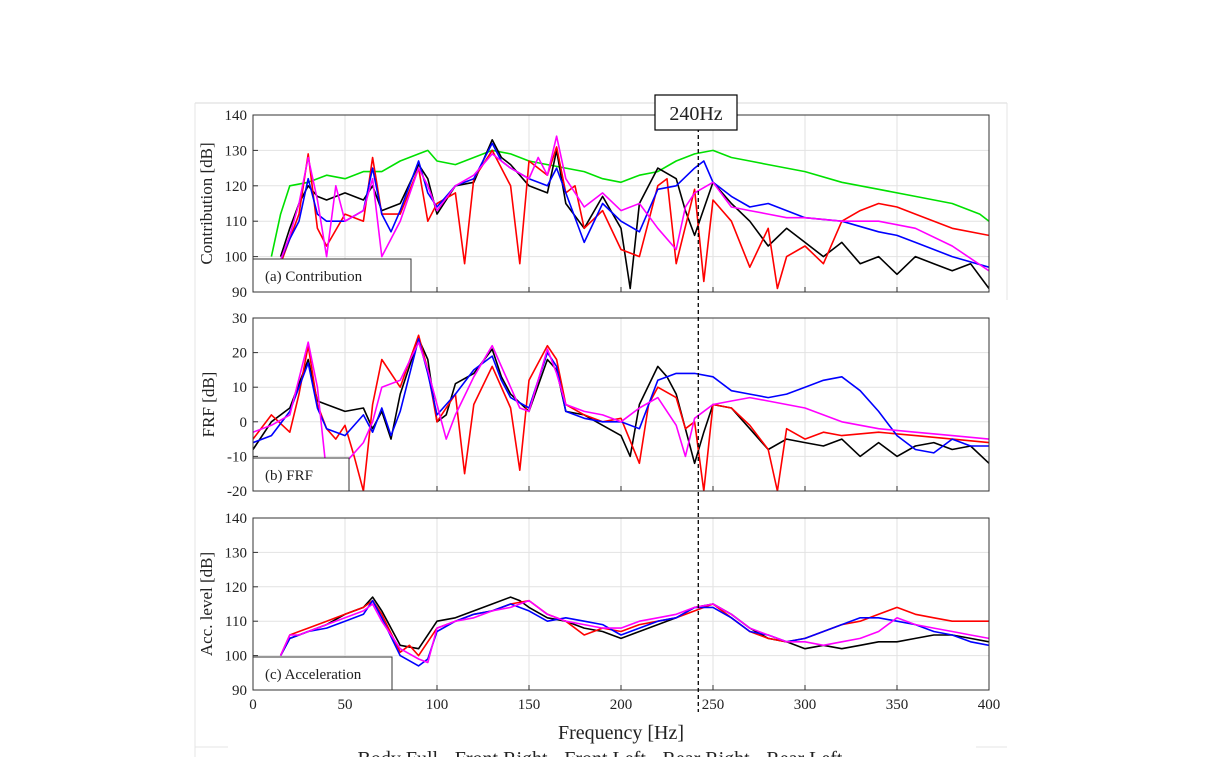 Image resolution: width=1211 pixels, height=757 pixels. Describe the element at coordinates (314, 277) in the screenshot. I see `panel-label: (a) Contribution` at that location.